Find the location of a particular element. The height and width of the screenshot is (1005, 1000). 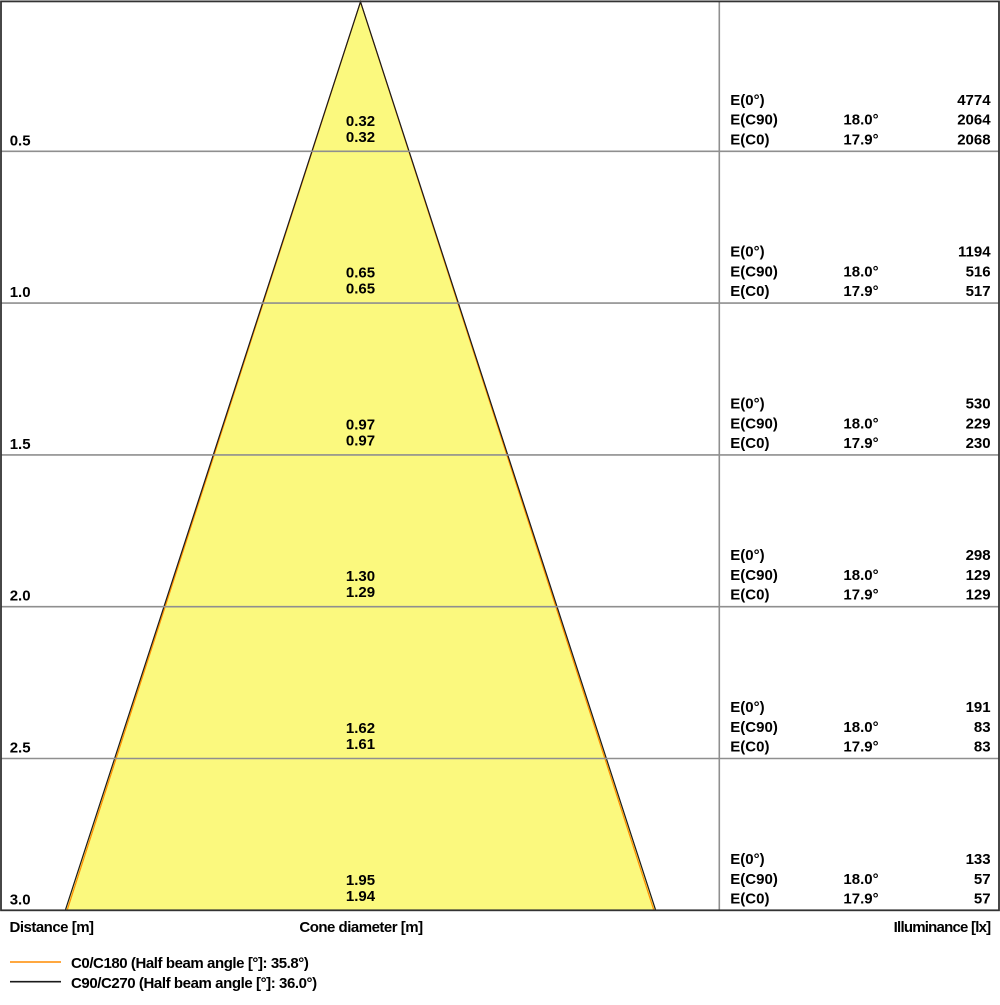

svg-text: 3.0 is located at coordinates (20, 900).